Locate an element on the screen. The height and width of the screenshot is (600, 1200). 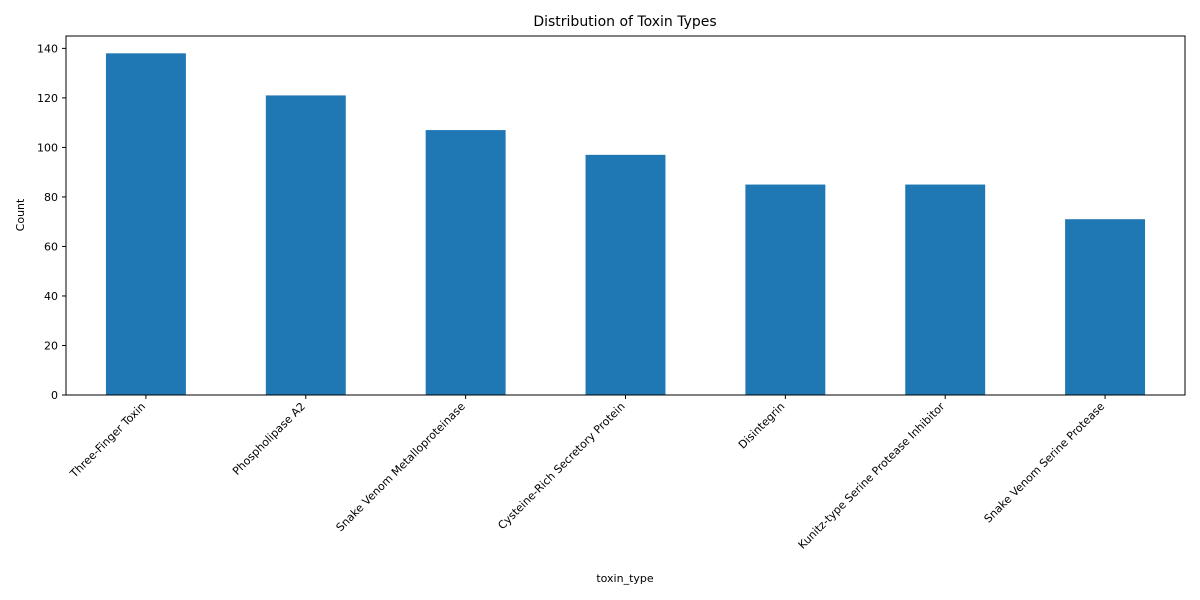
y-axis-label: Count is located at coordinates (20, 214).